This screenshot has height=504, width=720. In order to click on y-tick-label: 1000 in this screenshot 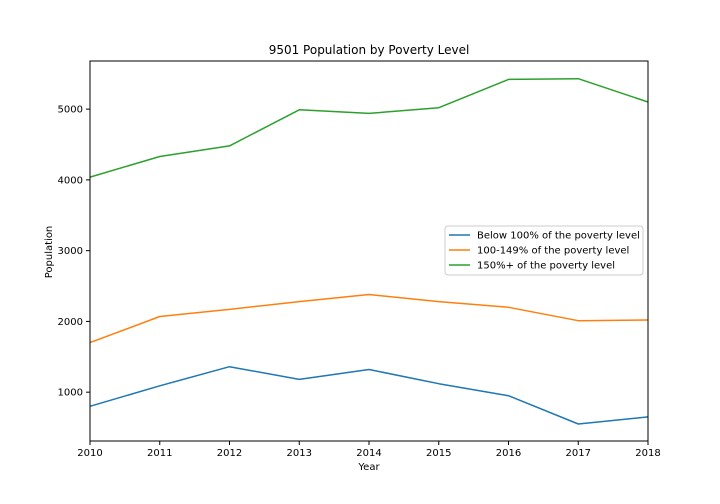, I will do `click(70, 393)`.